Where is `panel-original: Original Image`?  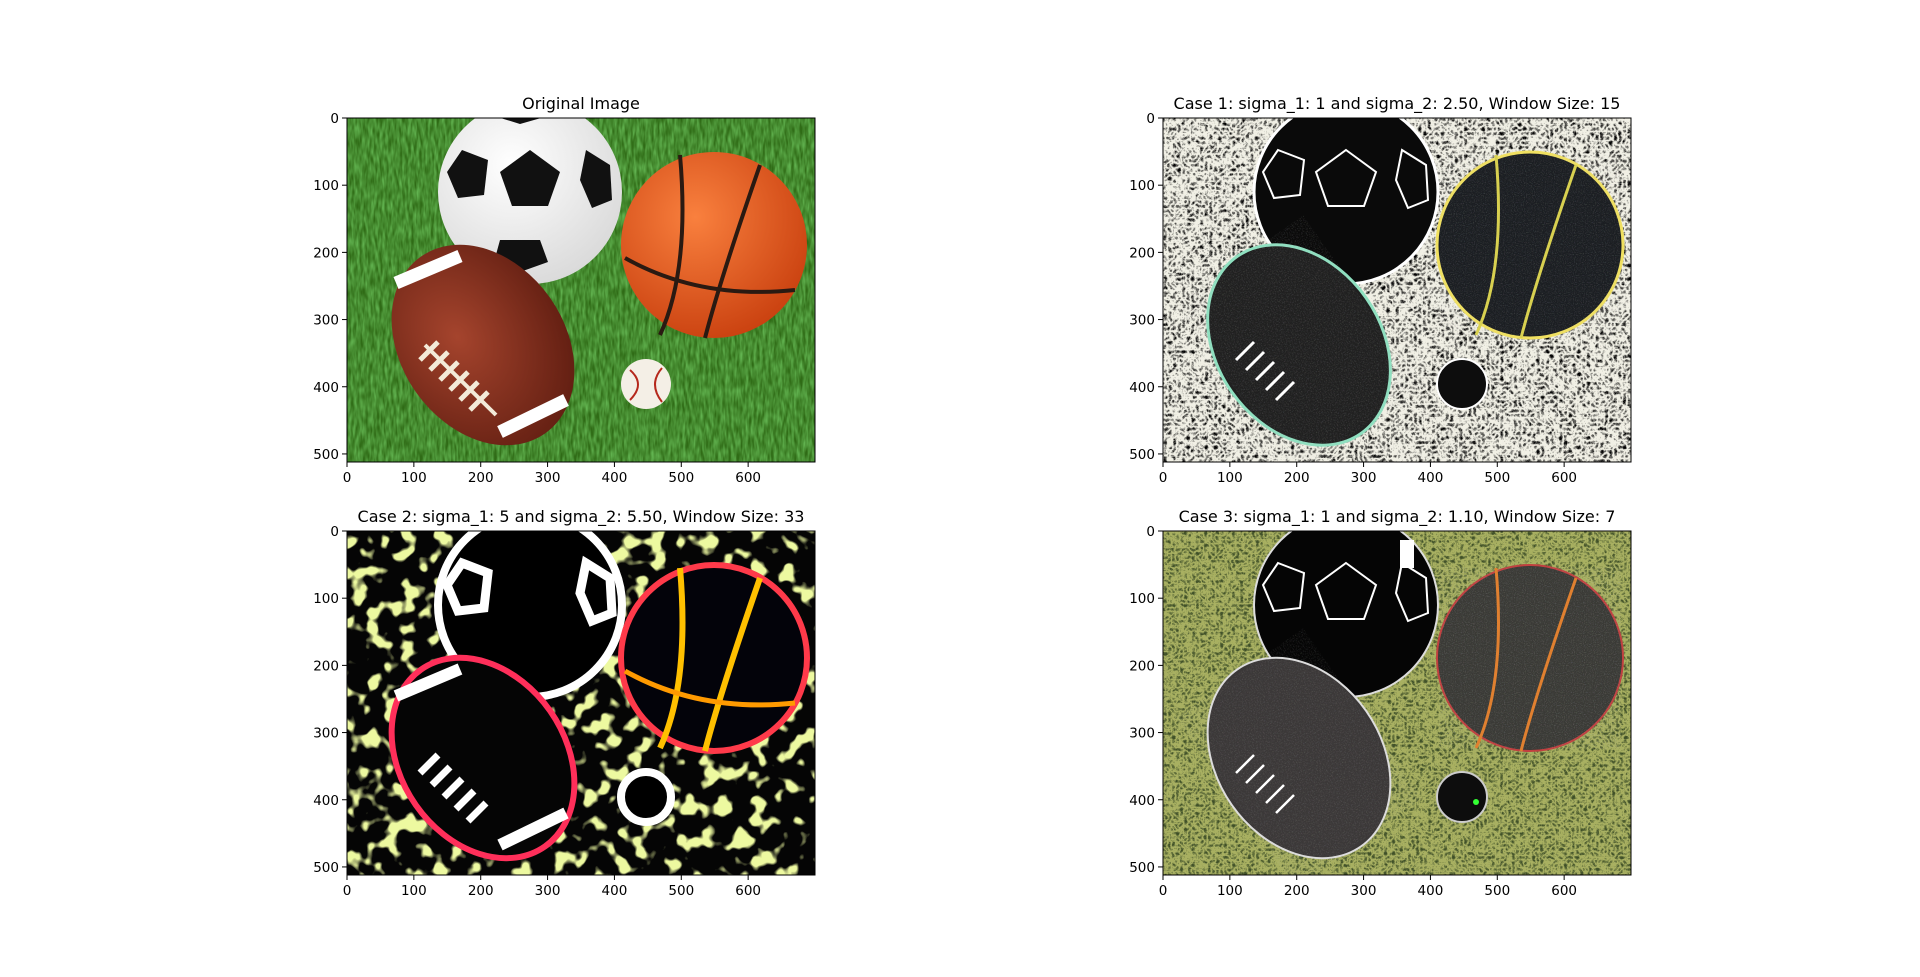 panel-original: Original Image is located at coordinates (564, 290).